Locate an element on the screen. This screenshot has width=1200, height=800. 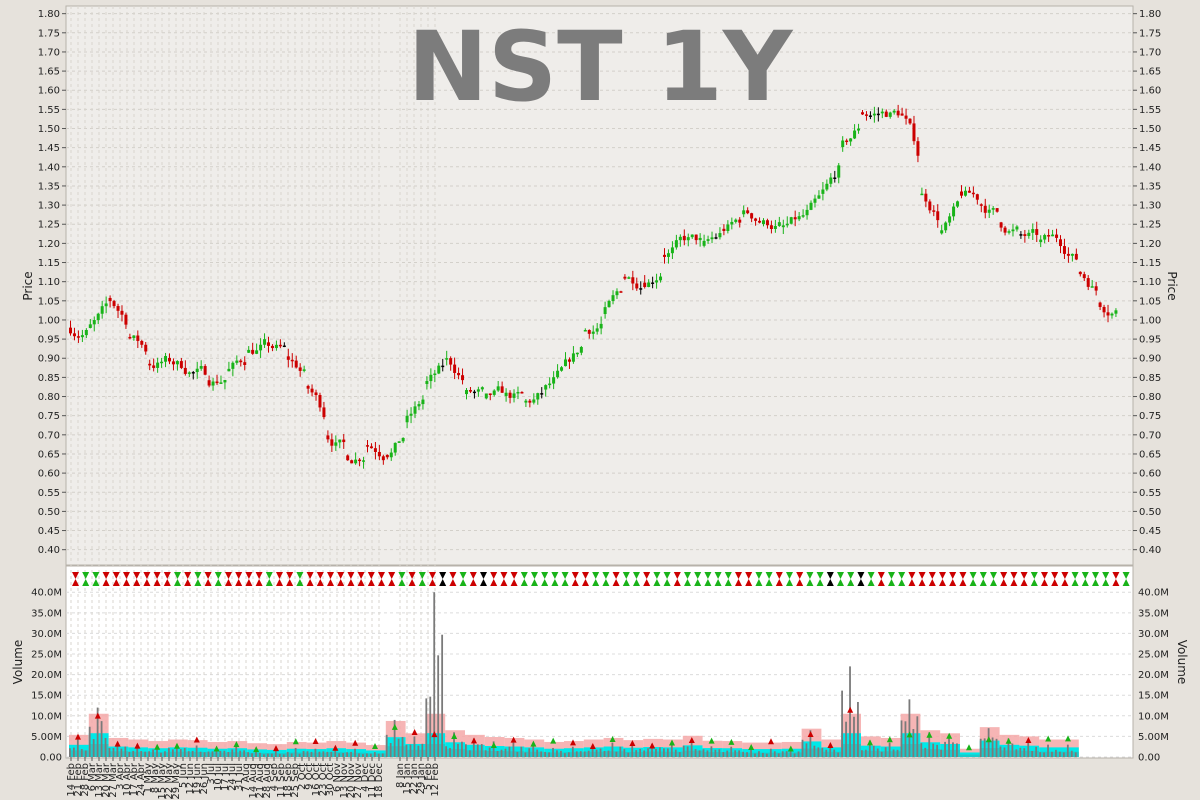
price-tick-label-right: 0.80 is located at coordinates (1150, 397).